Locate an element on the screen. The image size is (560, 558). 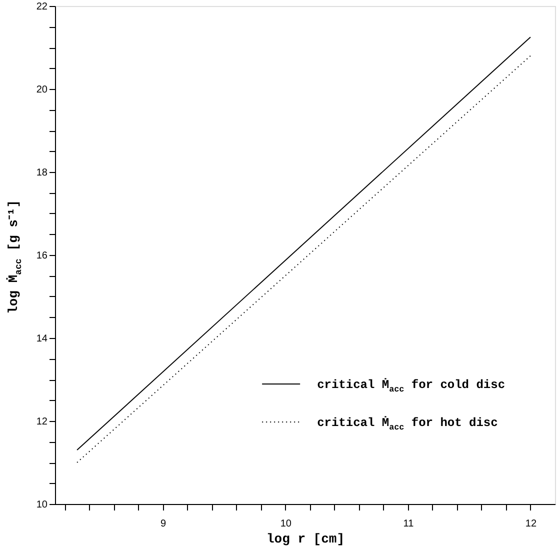
y-tick-label: 22 is located at coordinates (42, 7).